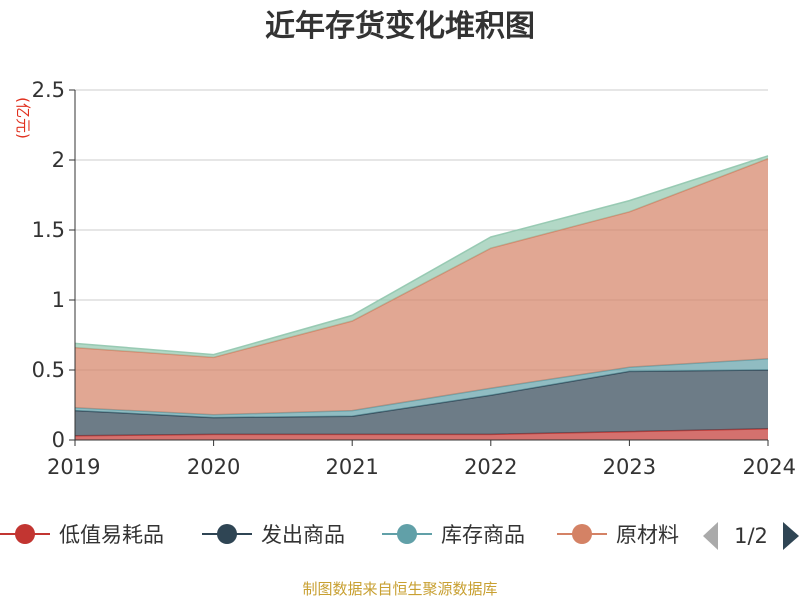 The width and height of the screenshot is (800, 600). I want to click on x-tick-label: 2019, so click(73, 467).